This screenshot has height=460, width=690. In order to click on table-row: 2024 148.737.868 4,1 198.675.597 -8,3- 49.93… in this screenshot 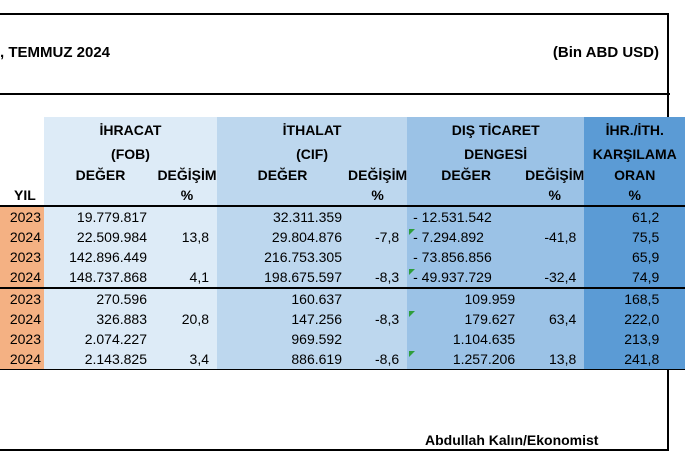, I will do `click(343, 278)`.